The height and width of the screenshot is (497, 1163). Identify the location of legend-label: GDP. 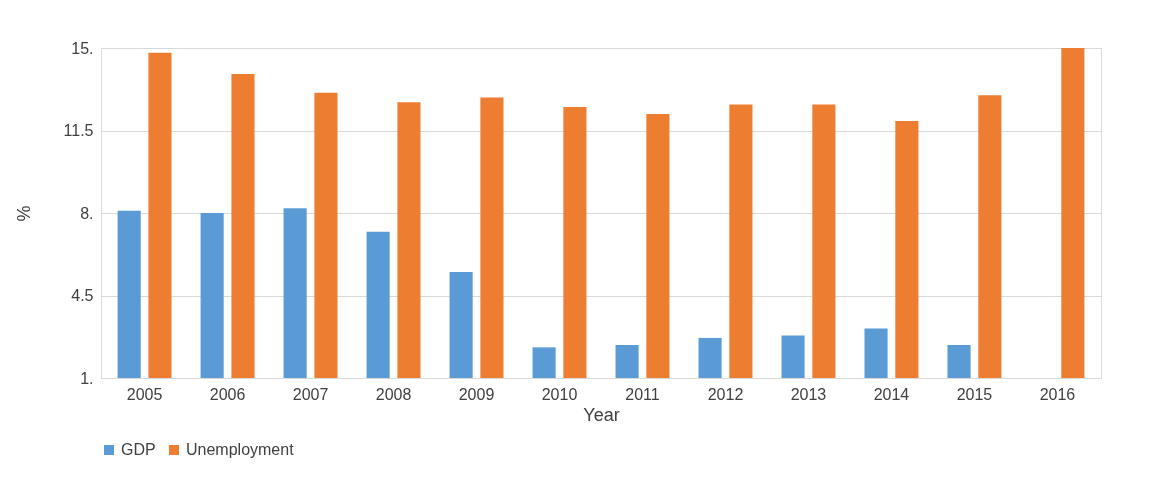
(138, 449).